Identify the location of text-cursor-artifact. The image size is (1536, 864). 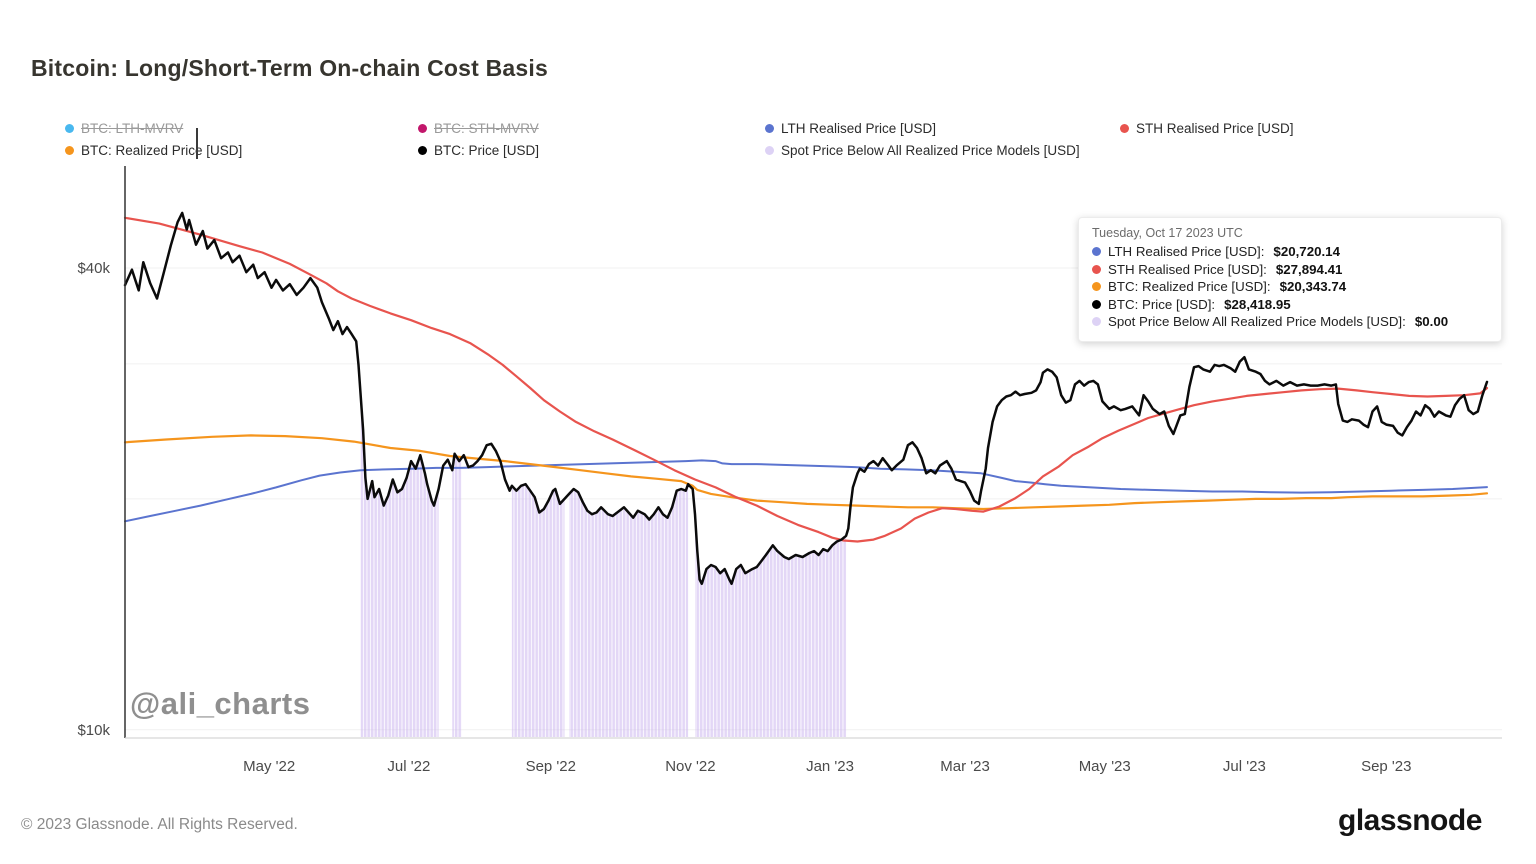
(197, 143).